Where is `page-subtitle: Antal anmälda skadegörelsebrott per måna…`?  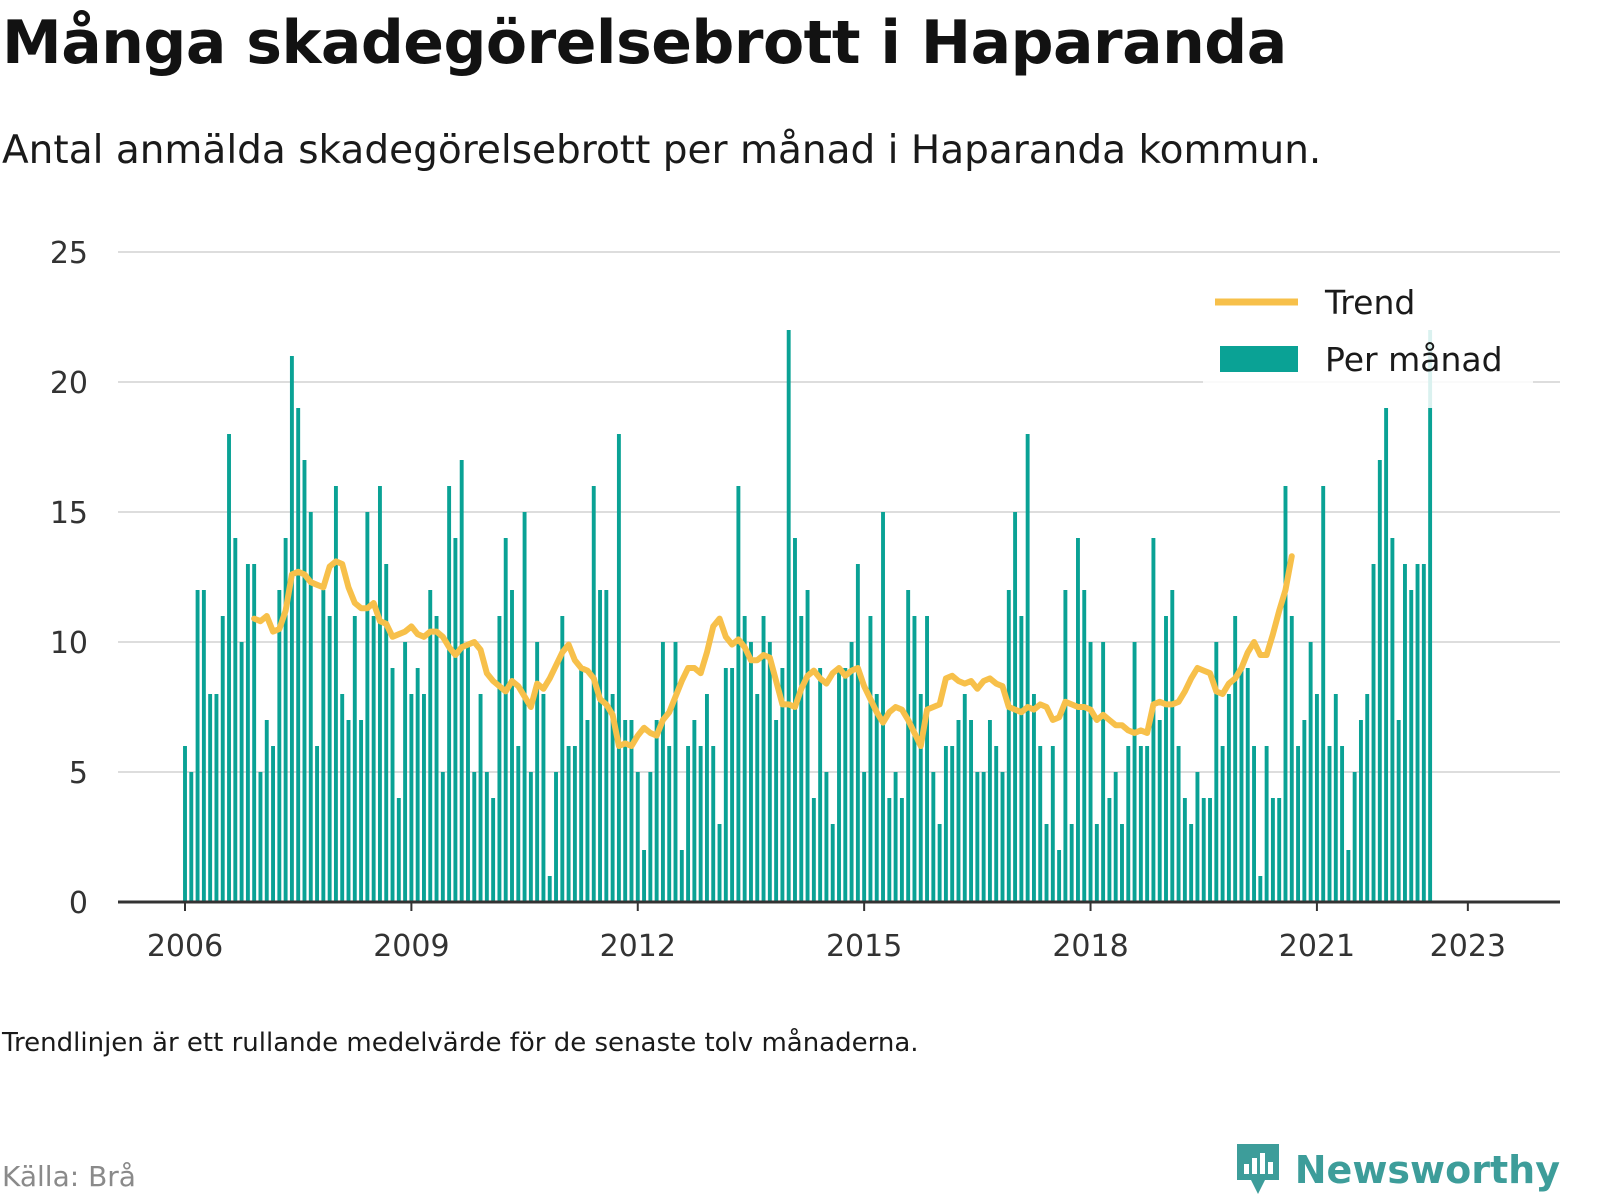
page-subtitle: Antal anmälda skadegörelsebrott per måna… is located at coordinates (662, 150).